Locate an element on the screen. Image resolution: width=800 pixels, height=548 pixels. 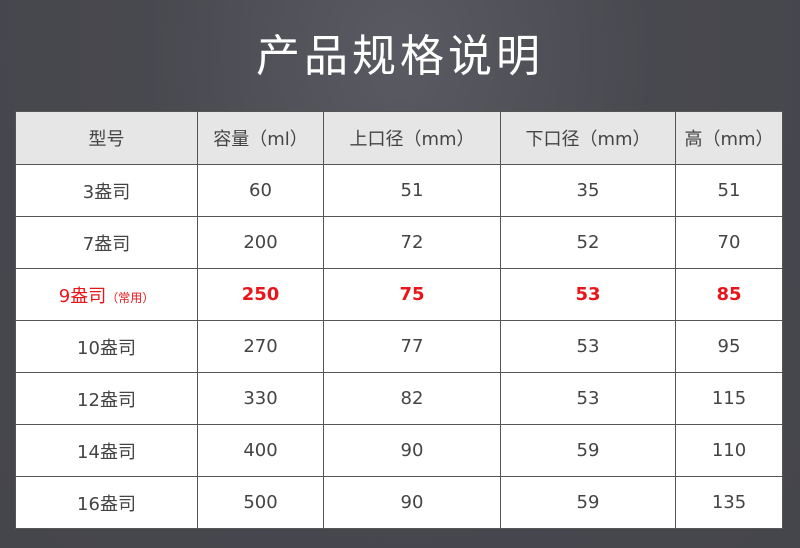
cell-text: 35 is located at coordinates (588, 190).